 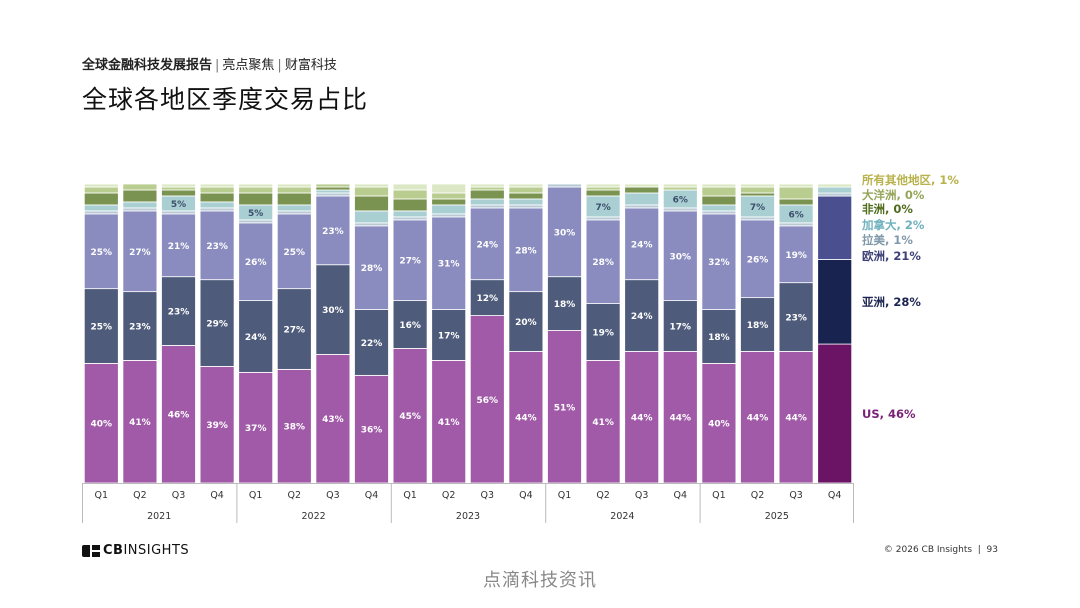 What do you see at coordinates (893, 195) in the screenshot?
I see `legend-entry-oceania: 大洋洲, 0%` at bounding box center [893, 195].